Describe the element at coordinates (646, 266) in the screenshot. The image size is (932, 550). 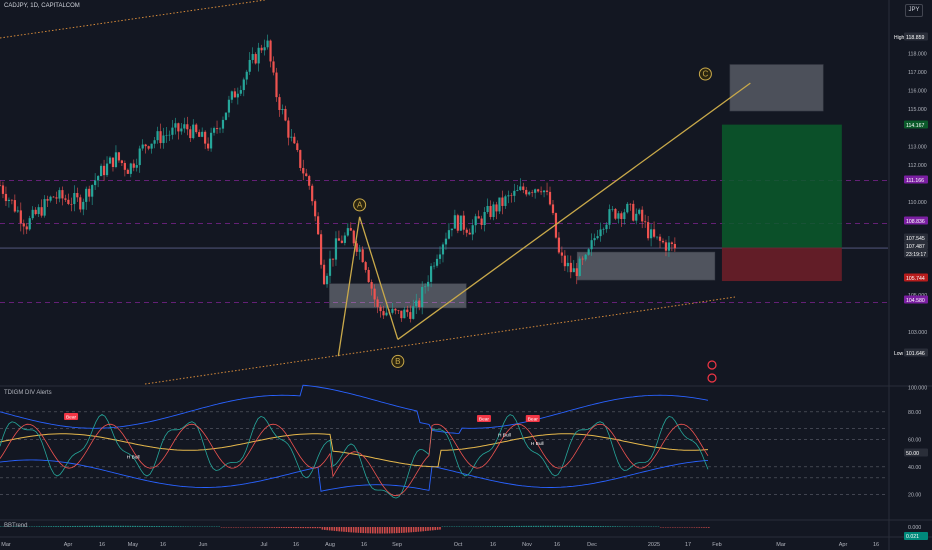
I see `support-zone` at that location.